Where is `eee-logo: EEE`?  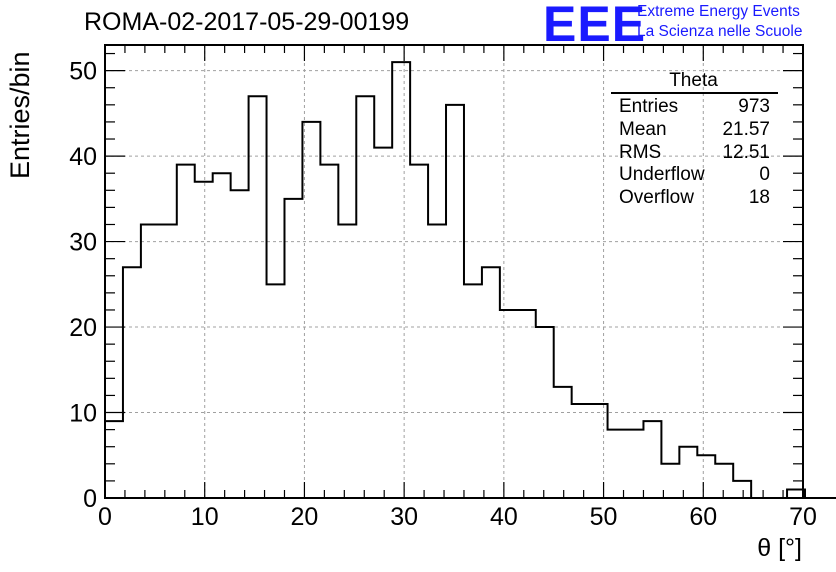 eee-logo: EEE is located at coordinates (595, 26).